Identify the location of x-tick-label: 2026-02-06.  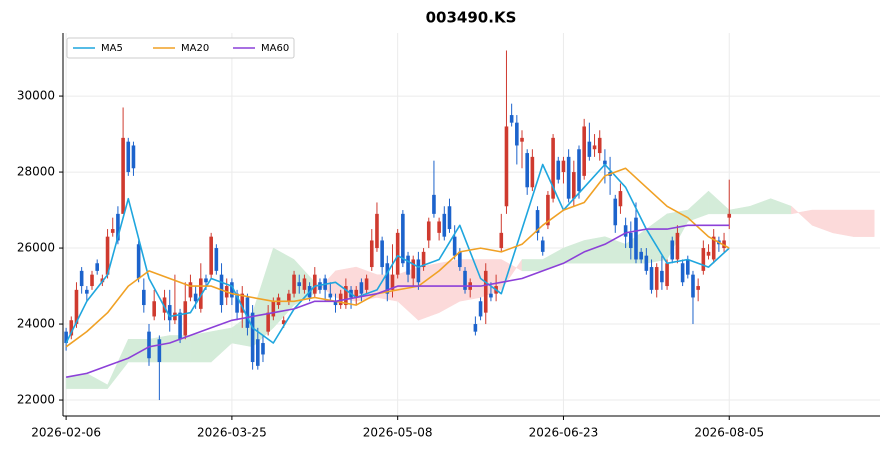
(66, 433).